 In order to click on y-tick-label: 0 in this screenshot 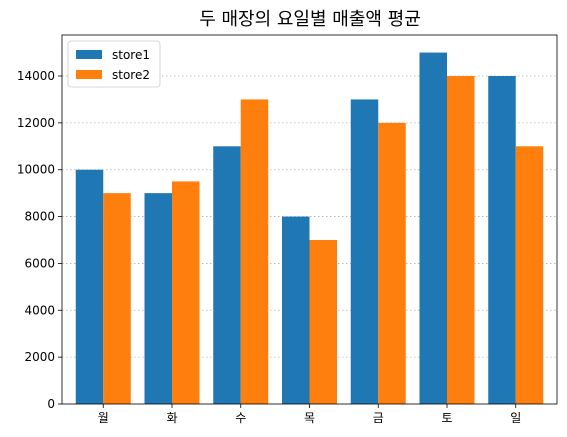, I will do `click(51, 404)`.